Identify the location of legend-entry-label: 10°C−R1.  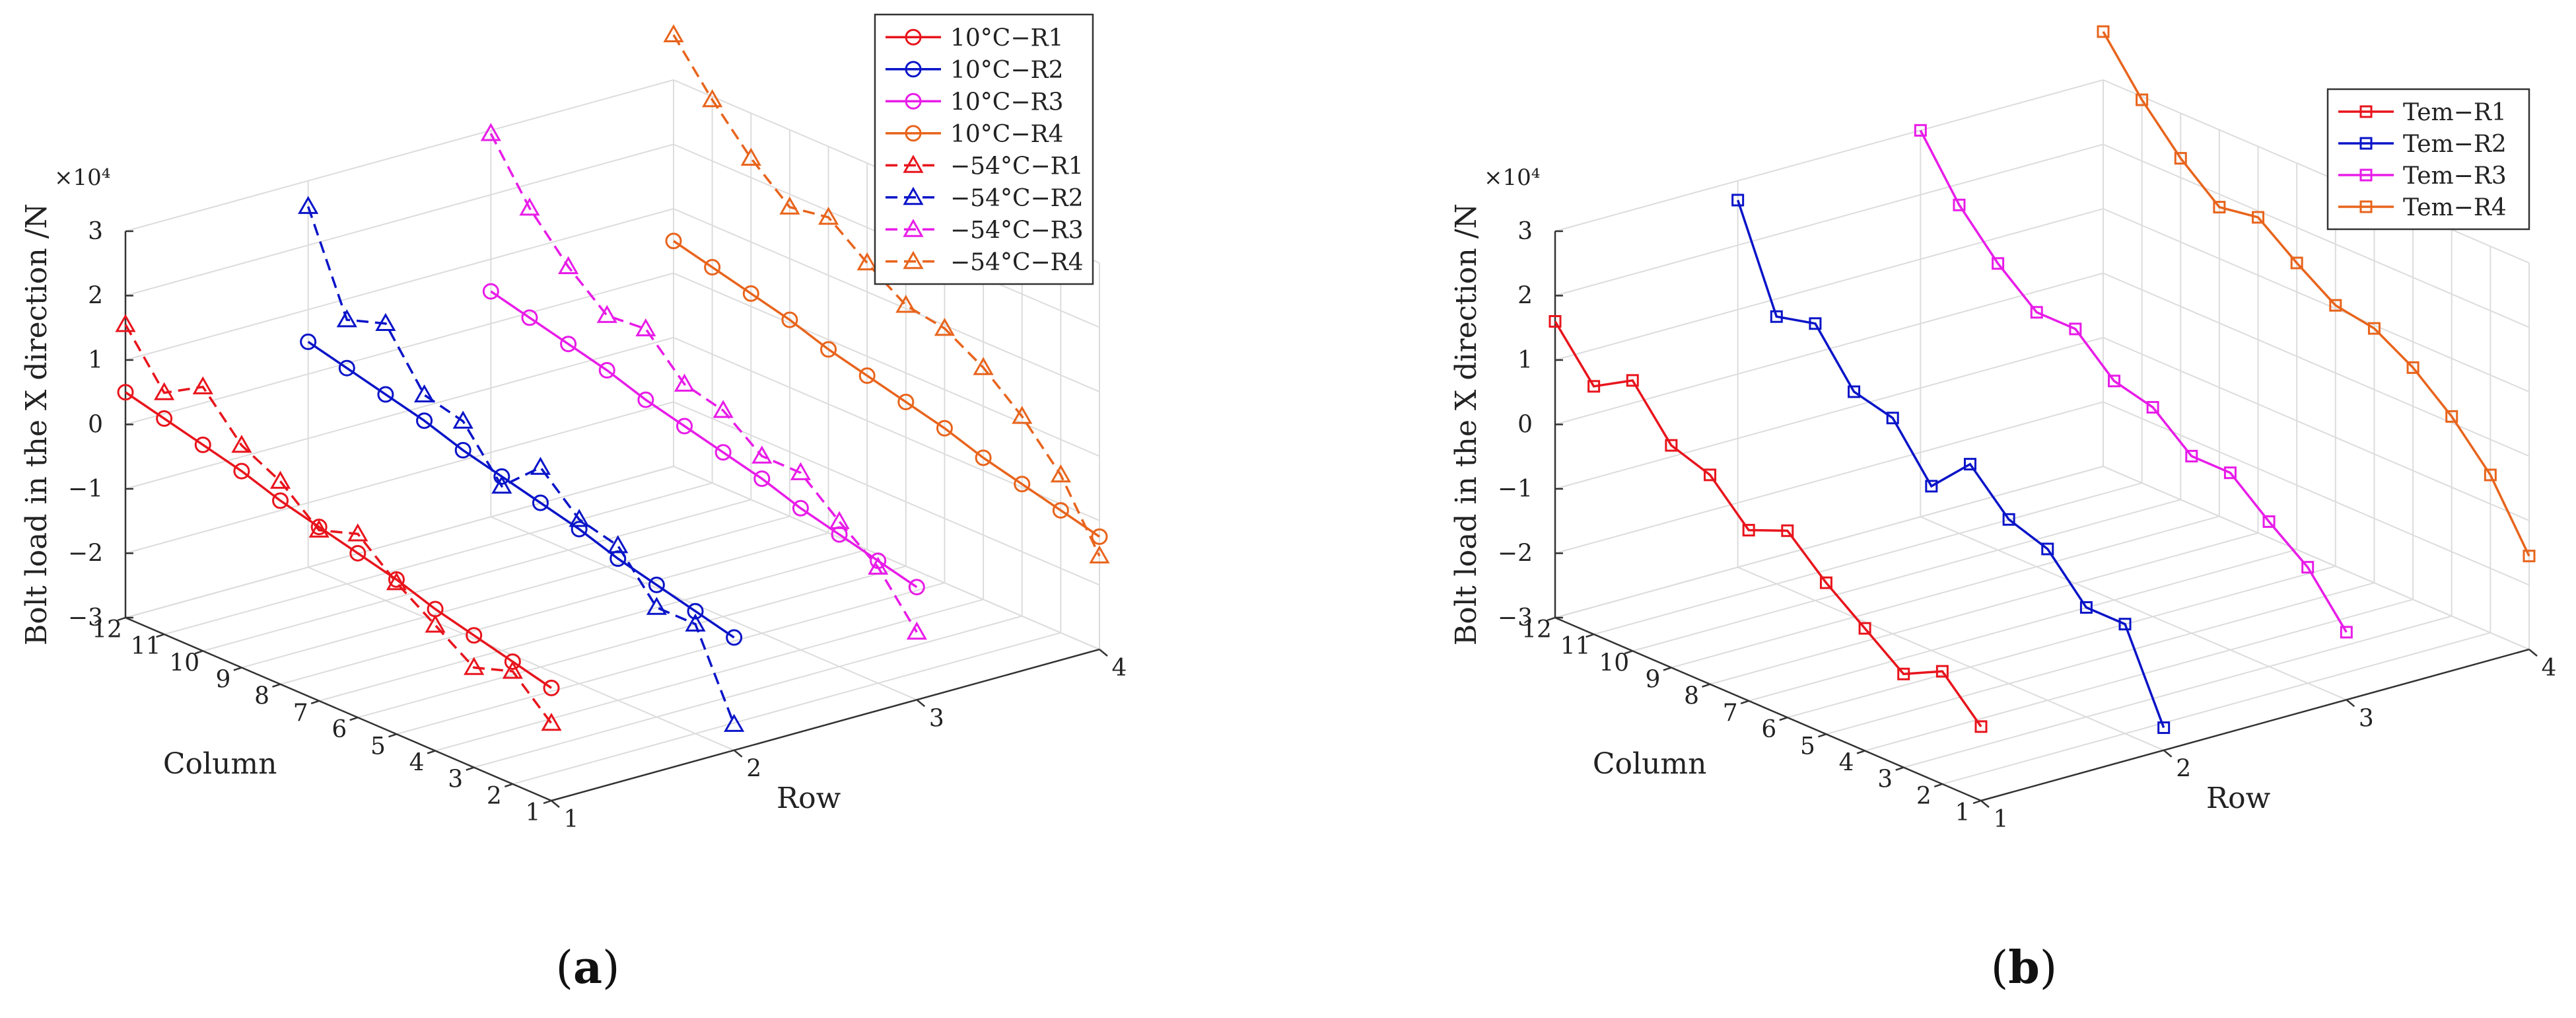
(1007, 38).